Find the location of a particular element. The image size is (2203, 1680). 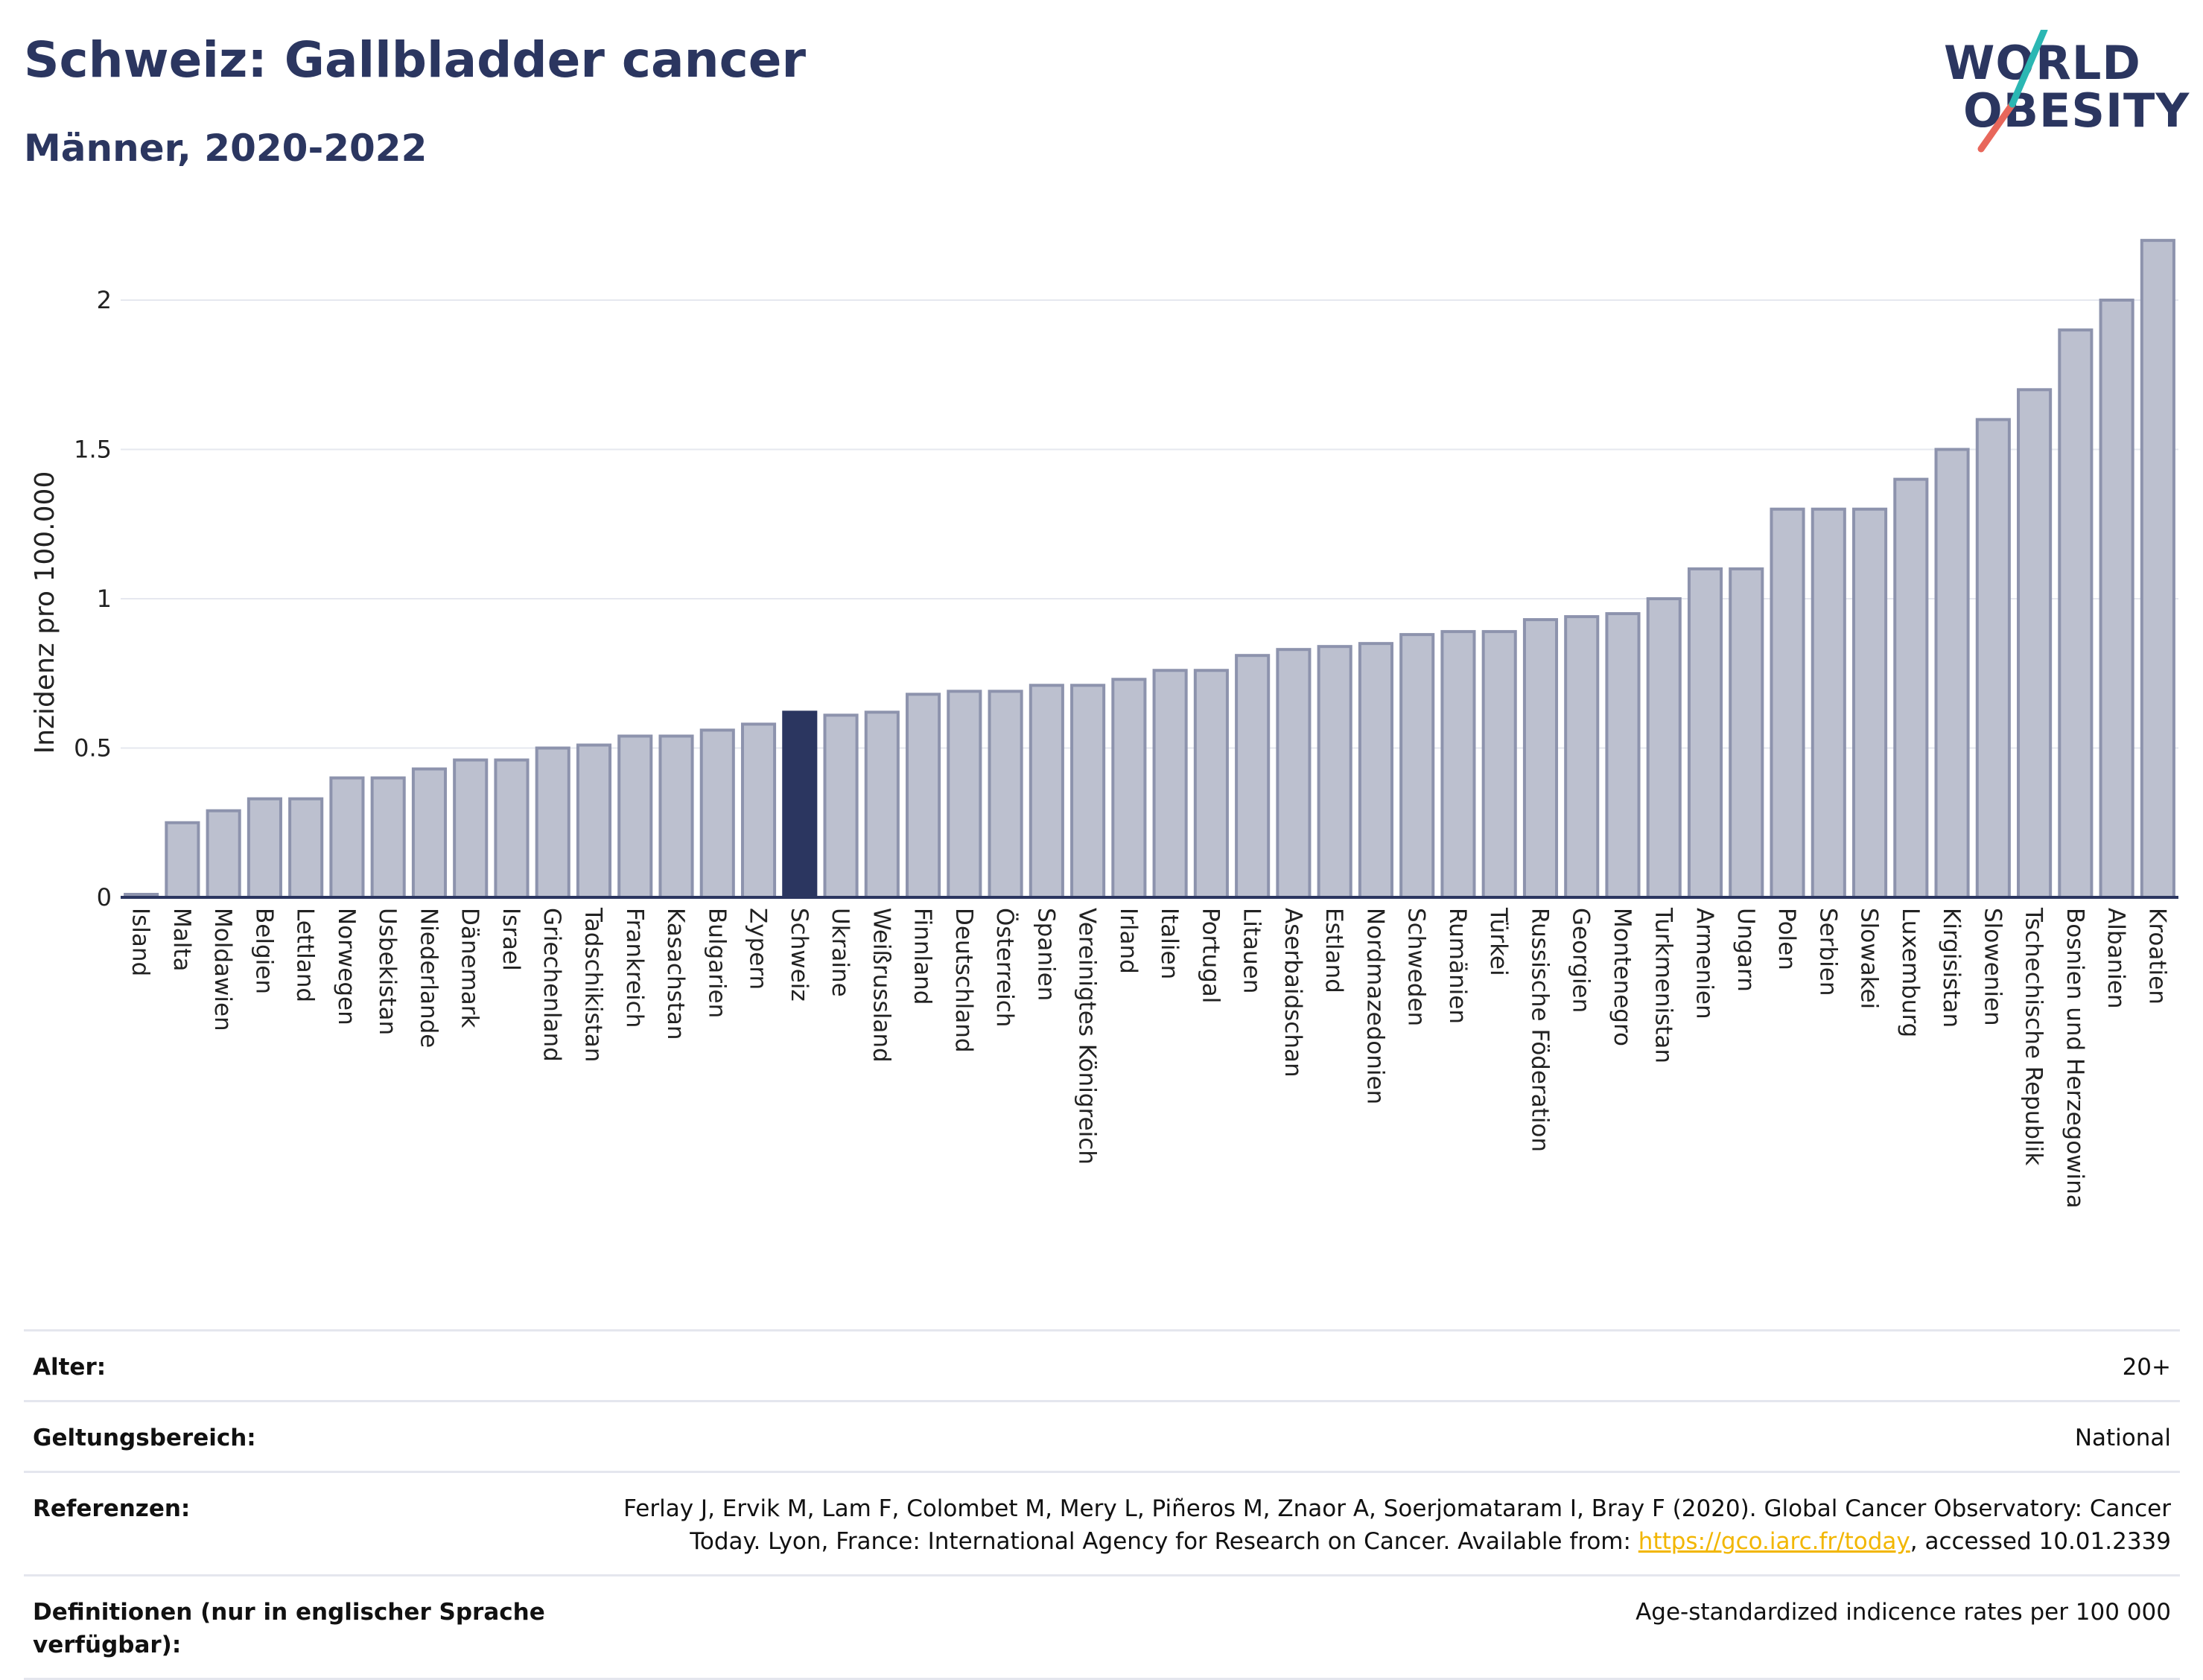

x-tick-label: Bosnien und Herzegowina is located at coordinates (2074, 1058).